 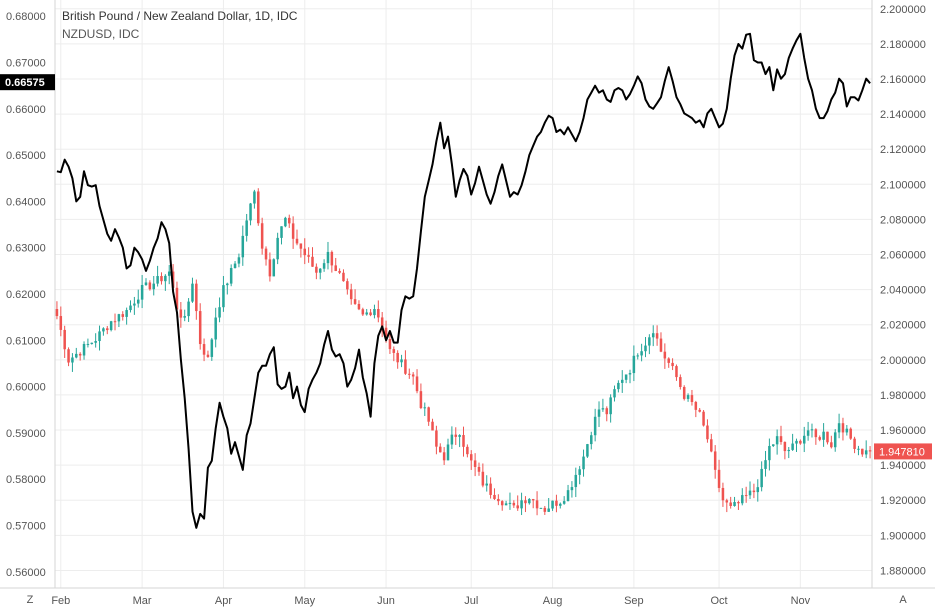 I want to click on overlay-symbol-label: NZDUSD, IDC, so click(x=101, y=34).